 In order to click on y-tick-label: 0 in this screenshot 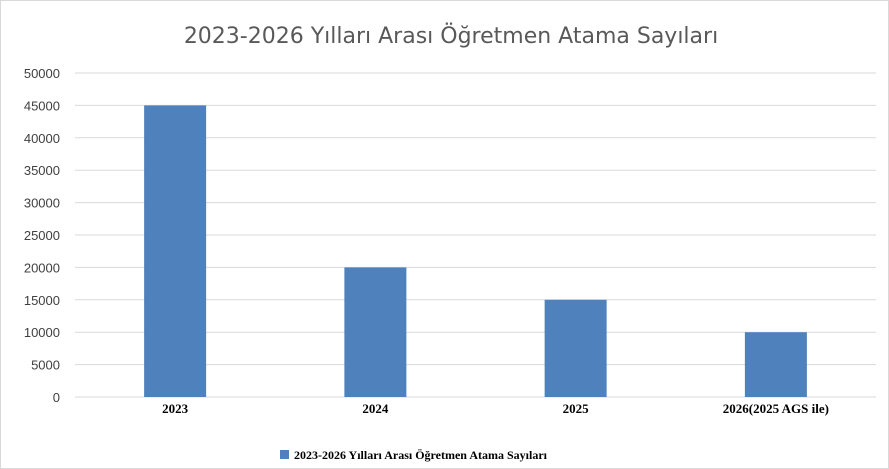, I will do `click(56, 397)`.